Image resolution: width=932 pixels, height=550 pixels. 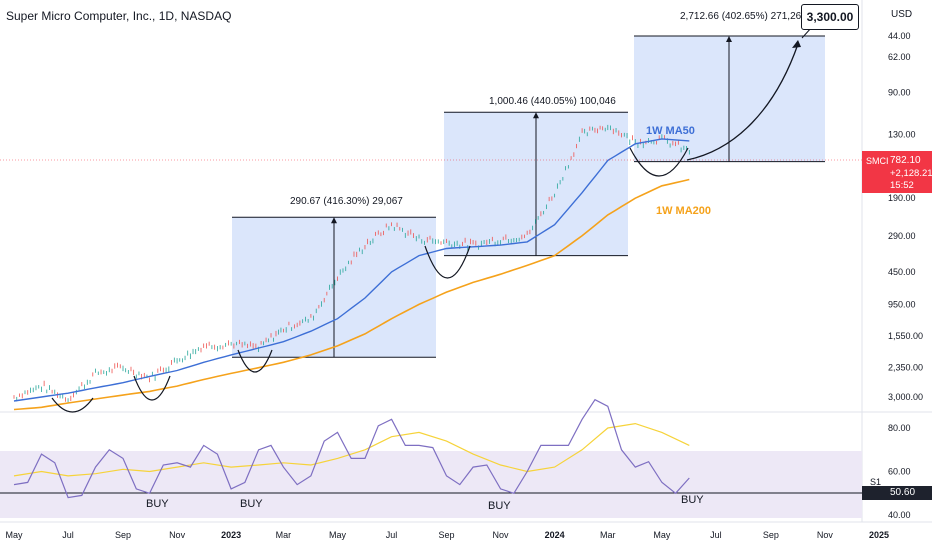 I want to click on chart-title: Super Micro Computer, Inc., 1D, NASDAQ, so click(x=119, y=16).